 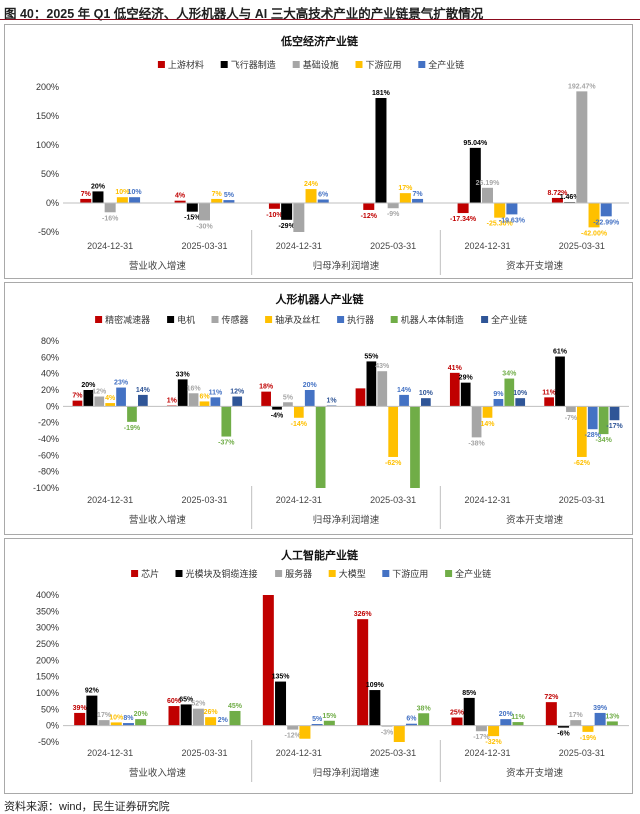 I want to click on y-tick-label: 60%, so click(x=50, y=357).